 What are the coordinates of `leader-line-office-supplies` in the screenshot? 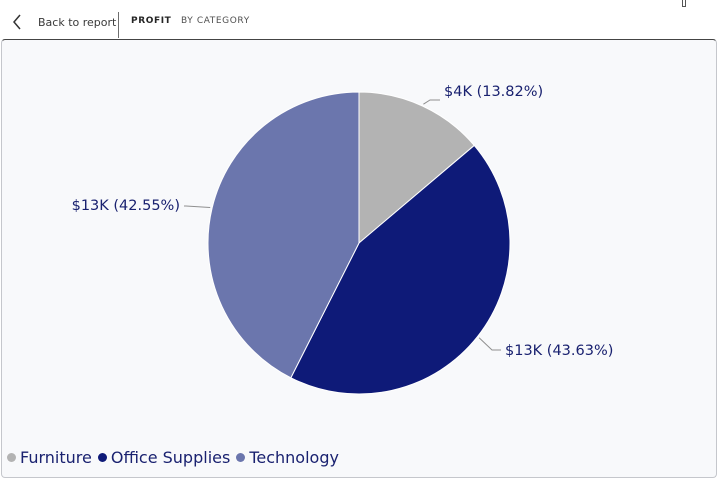 It's located at (489, 344).